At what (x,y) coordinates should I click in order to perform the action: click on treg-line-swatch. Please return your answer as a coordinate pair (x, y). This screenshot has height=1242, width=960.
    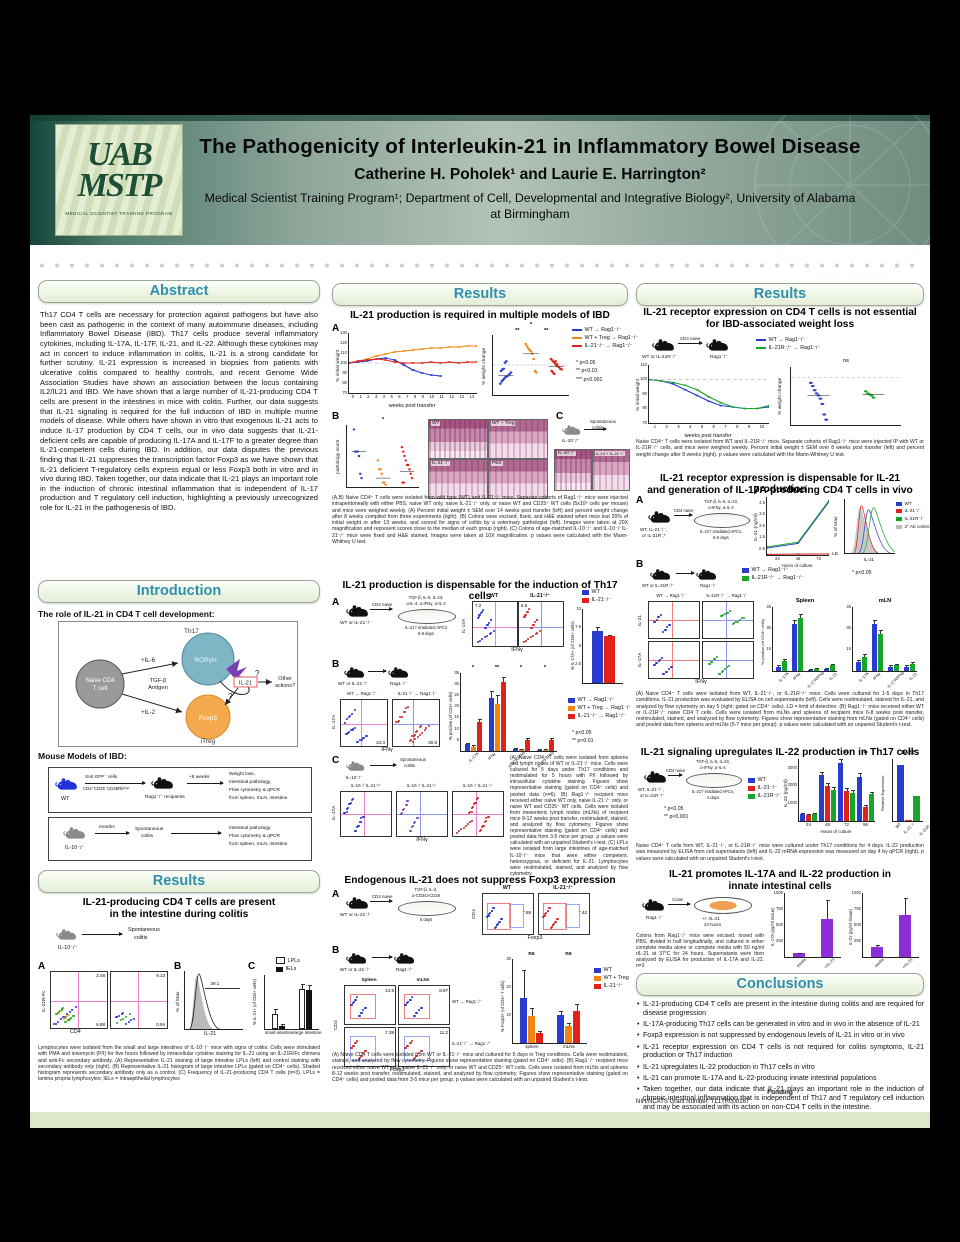
    Looking at the image, I should click on (577, 338).